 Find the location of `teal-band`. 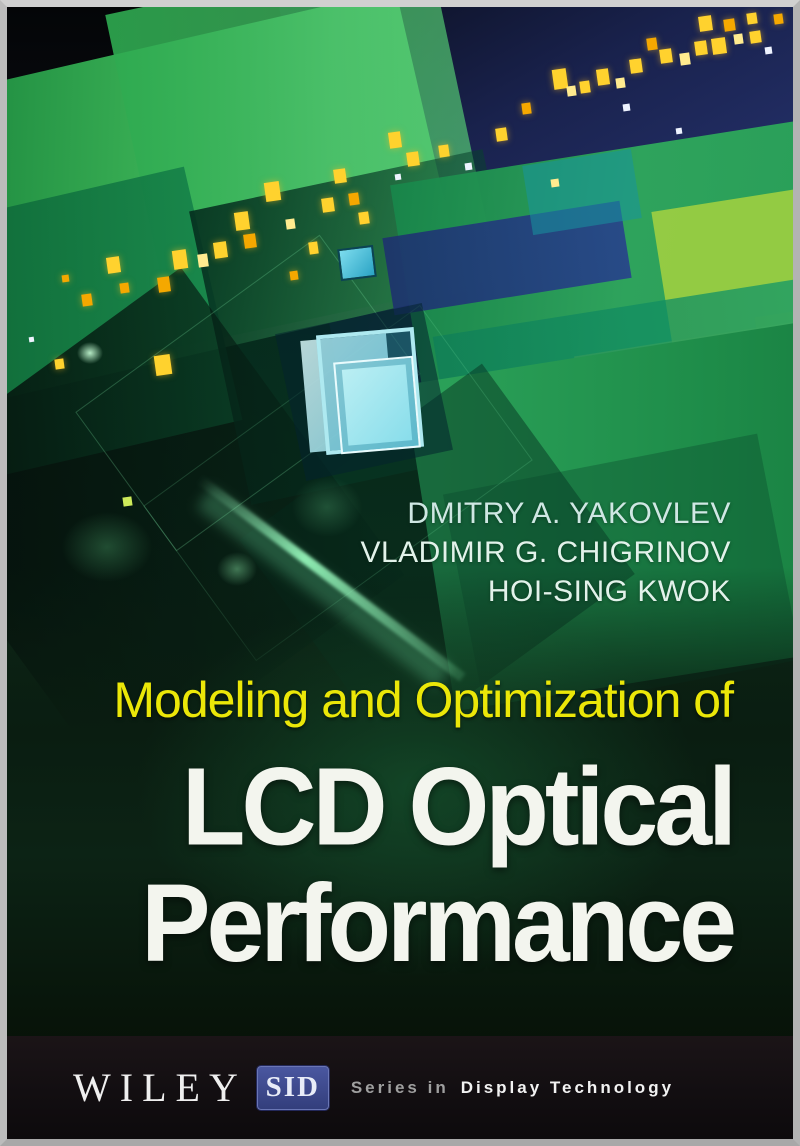

teal-band is located at coordinates (612, 348).